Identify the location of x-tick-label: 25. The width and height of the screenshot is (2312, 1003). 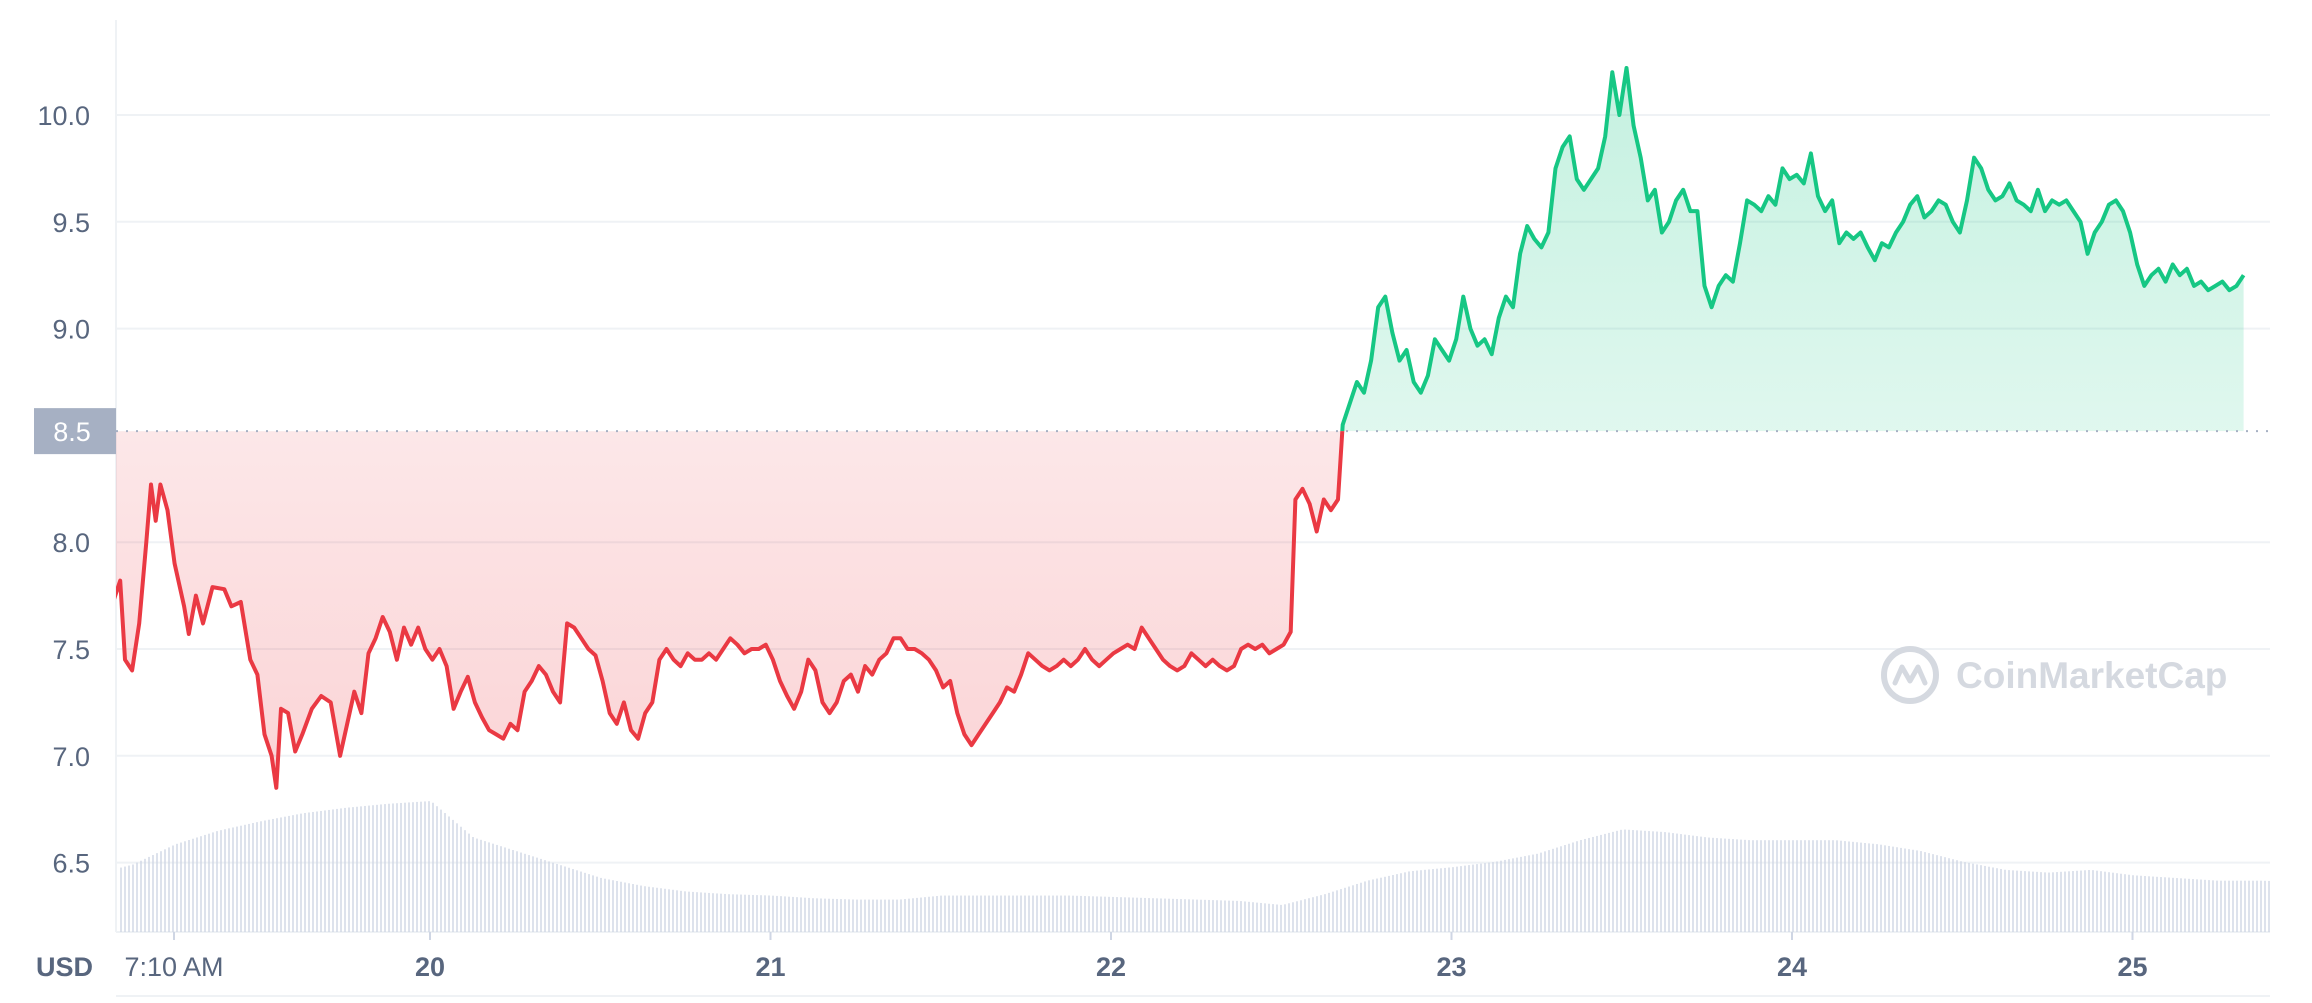
(2132, 967).